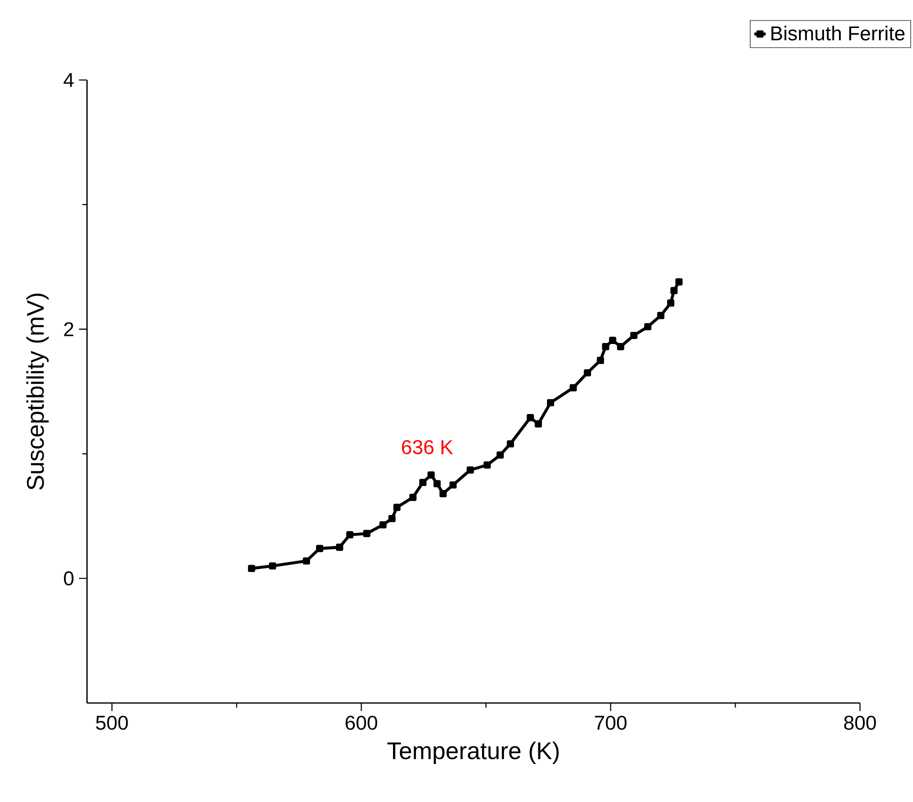  What do you see at coordinates (112, 723) in the screenshot?
I see `x-tick-label: 500` at bounding box center [112, 723].